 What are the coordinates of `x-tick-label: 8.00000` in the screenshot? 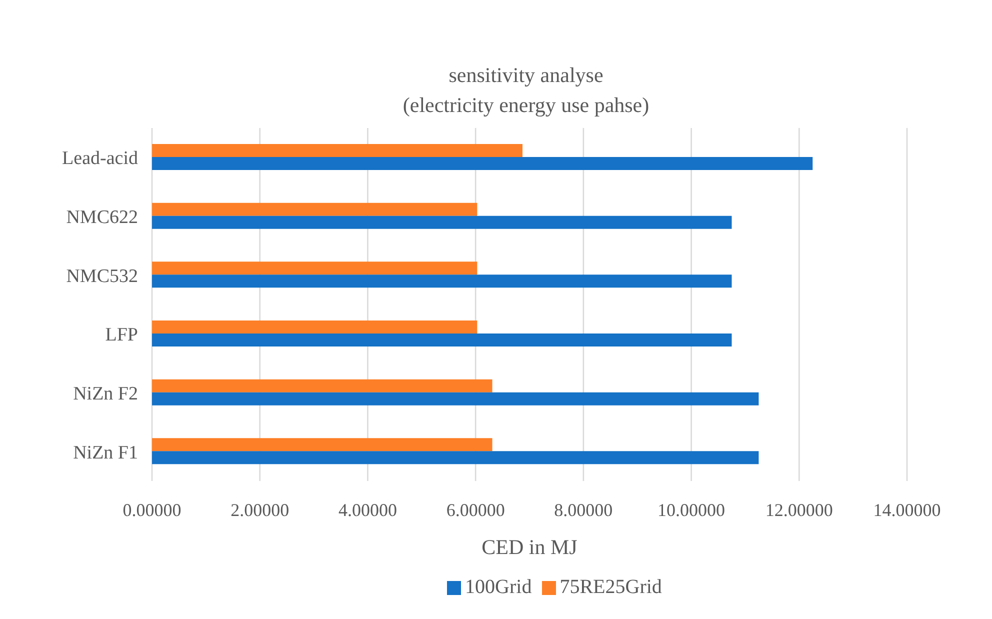 It's located at (583, 510).